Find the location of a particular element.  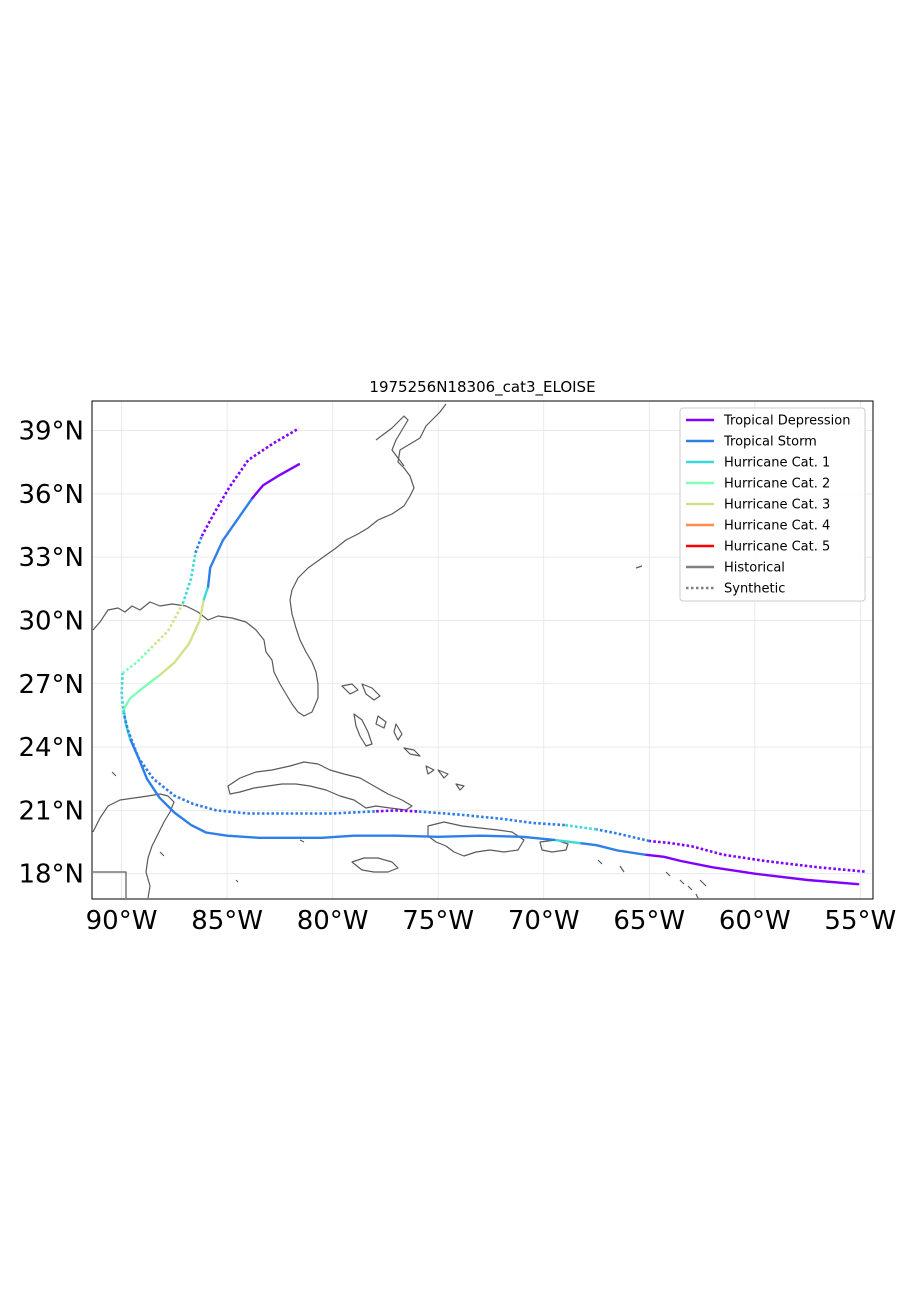

mexico-coastline is located at coordinates (133, 846).